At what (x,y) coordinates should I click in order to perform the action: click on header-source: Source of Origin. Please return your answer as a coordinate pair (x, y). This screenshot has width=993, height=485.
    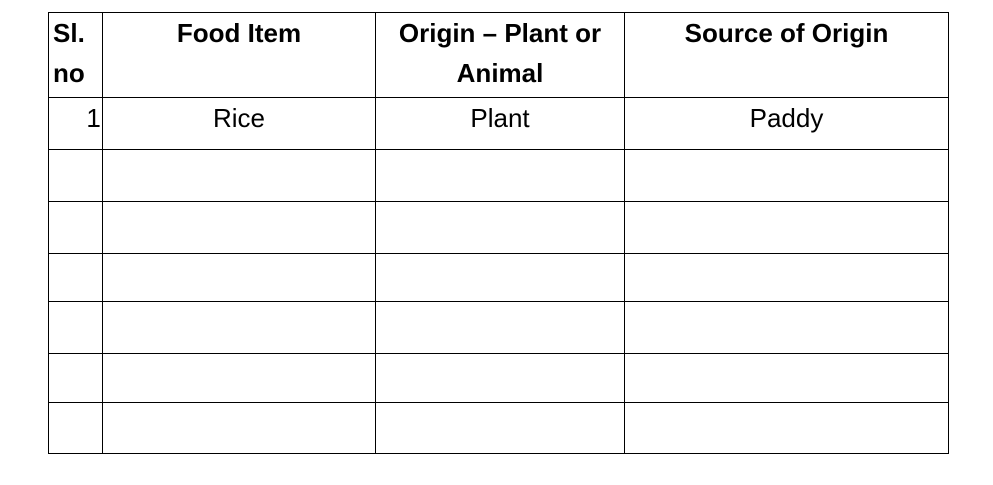
    Looking at the image, I should click on (786, 55).